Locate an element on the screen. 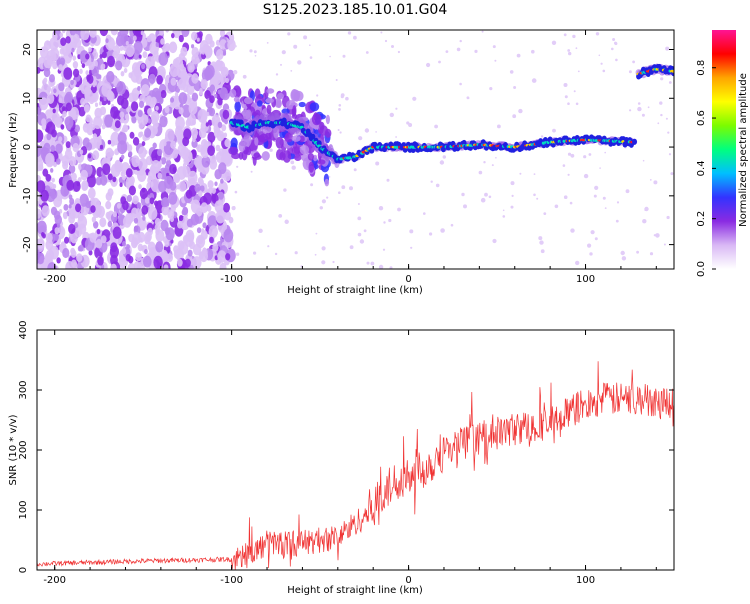 This screenshot has width=750, height=604. snr-xlabel: Height of straight line (km) is located at coordinates (355, 590).